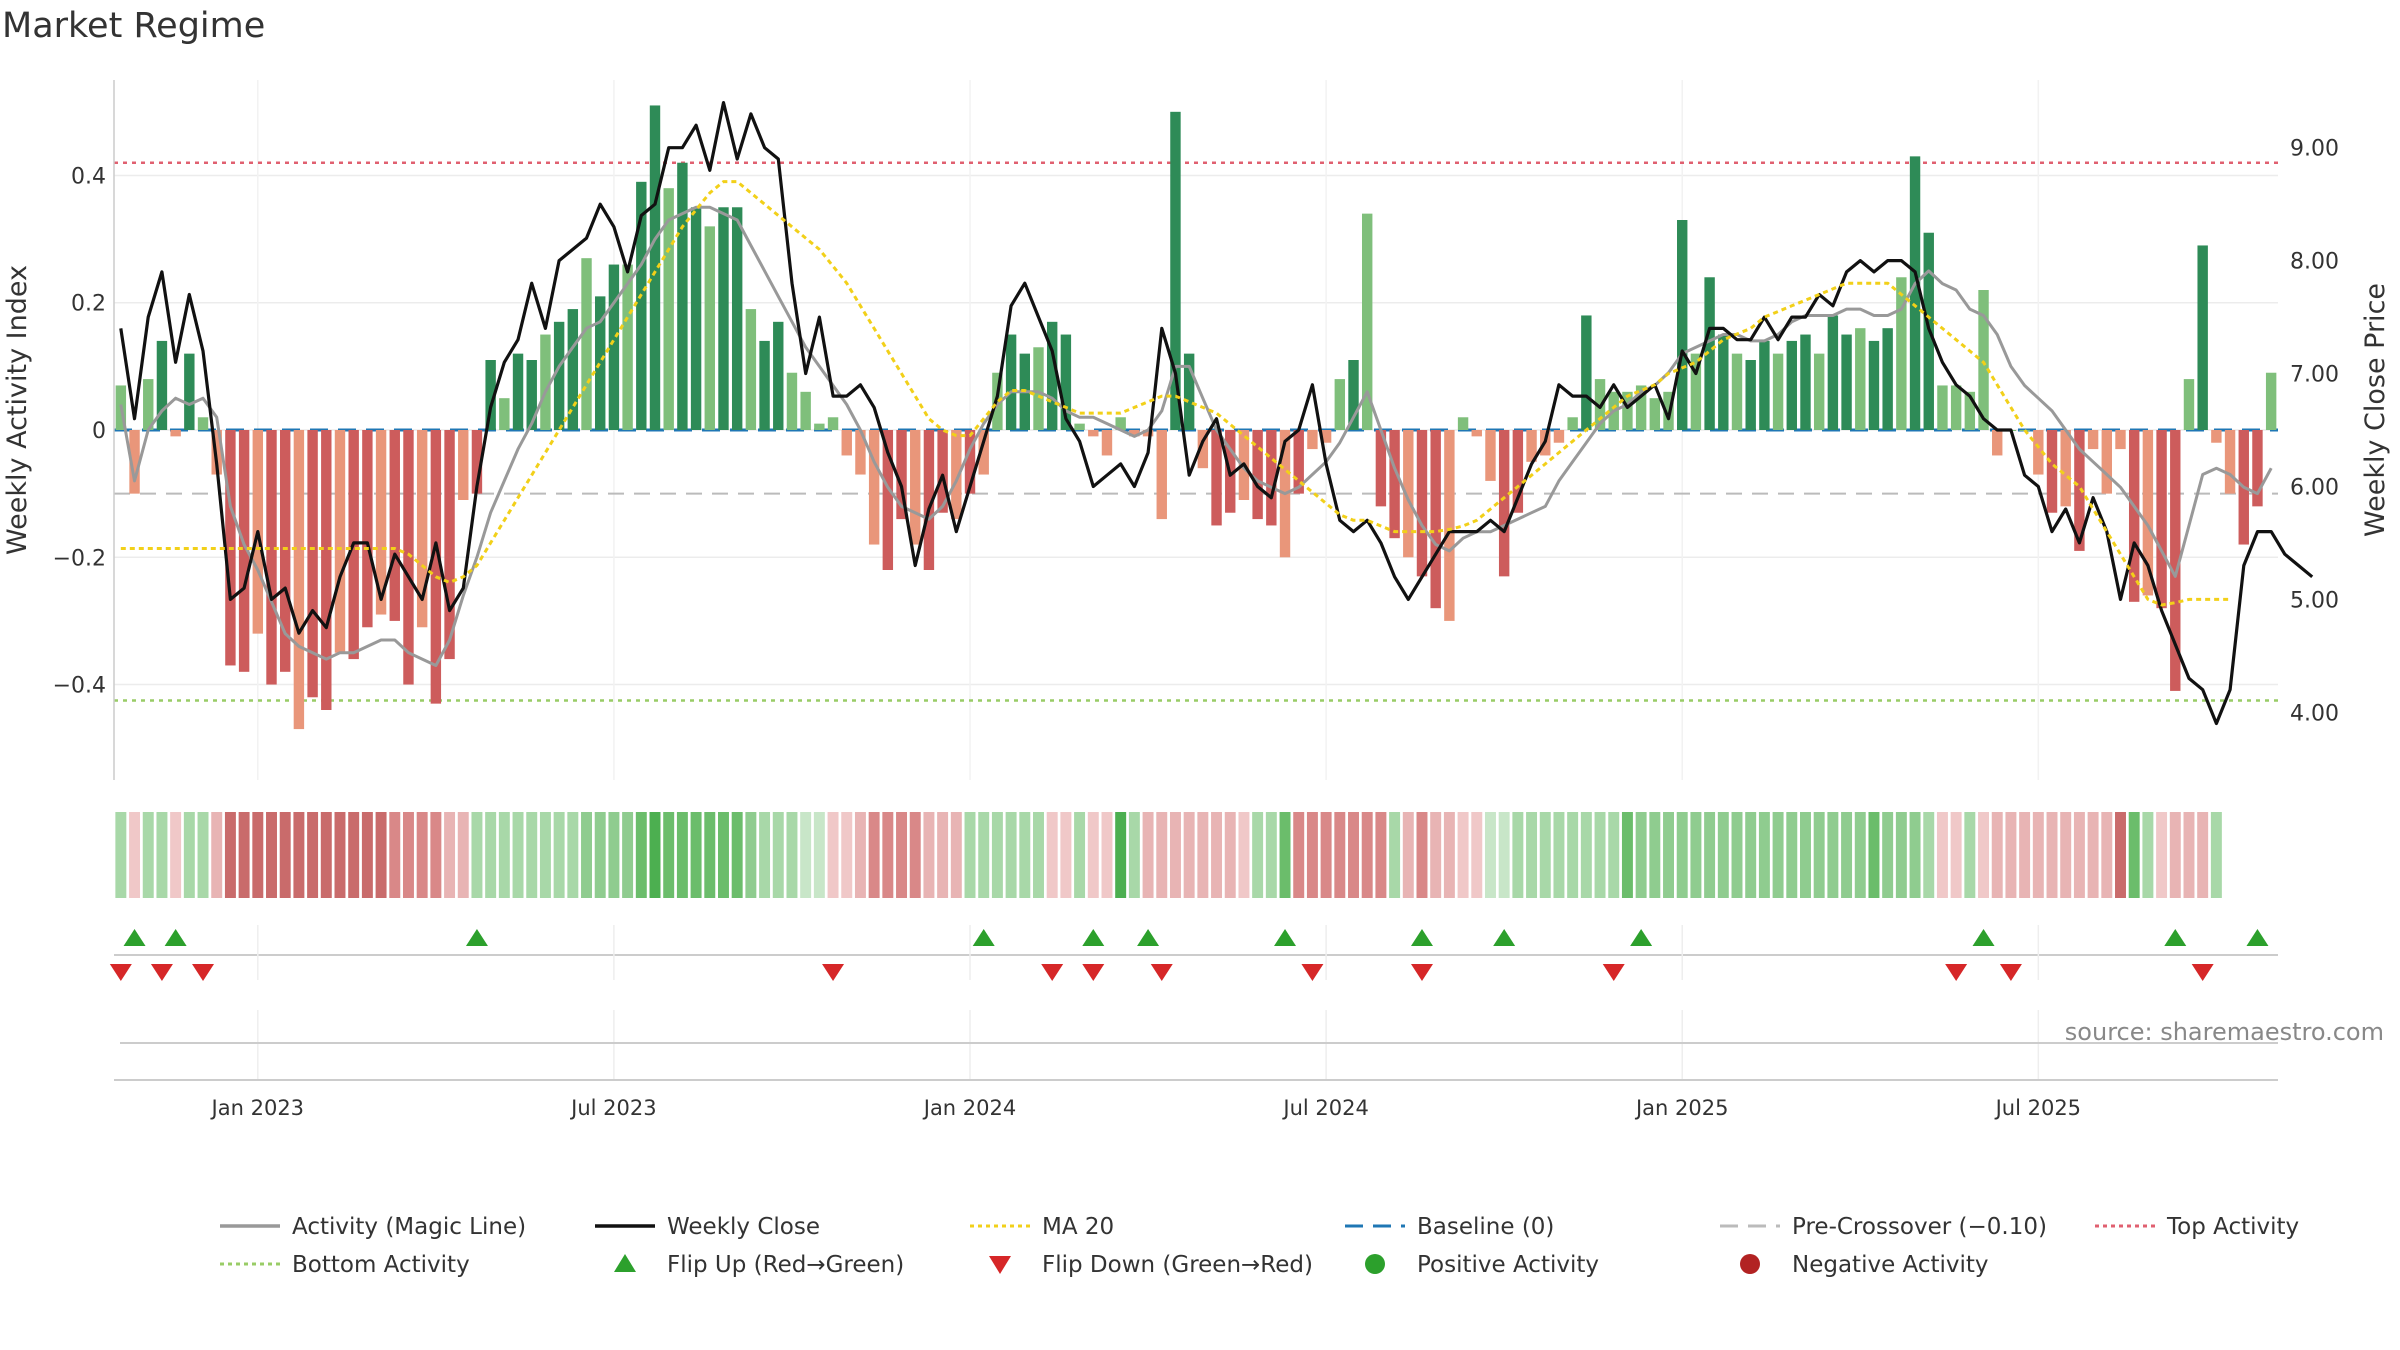 This screenshot has width=2400, height=1350. I want to click on y-right-tick-label: 4.00, so click(2314, 713).